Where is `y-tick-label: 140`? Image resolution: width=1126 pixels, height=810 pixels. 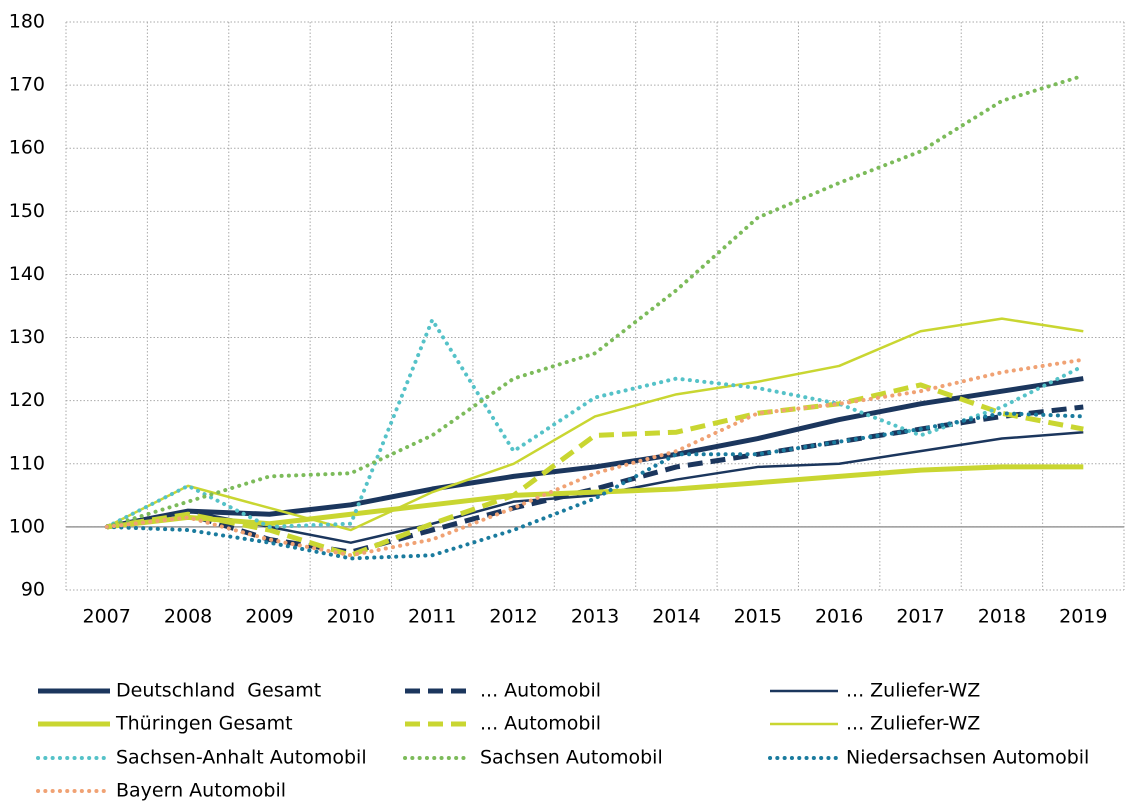 y-tick-label: 140 is located at coordinates (27, 274).